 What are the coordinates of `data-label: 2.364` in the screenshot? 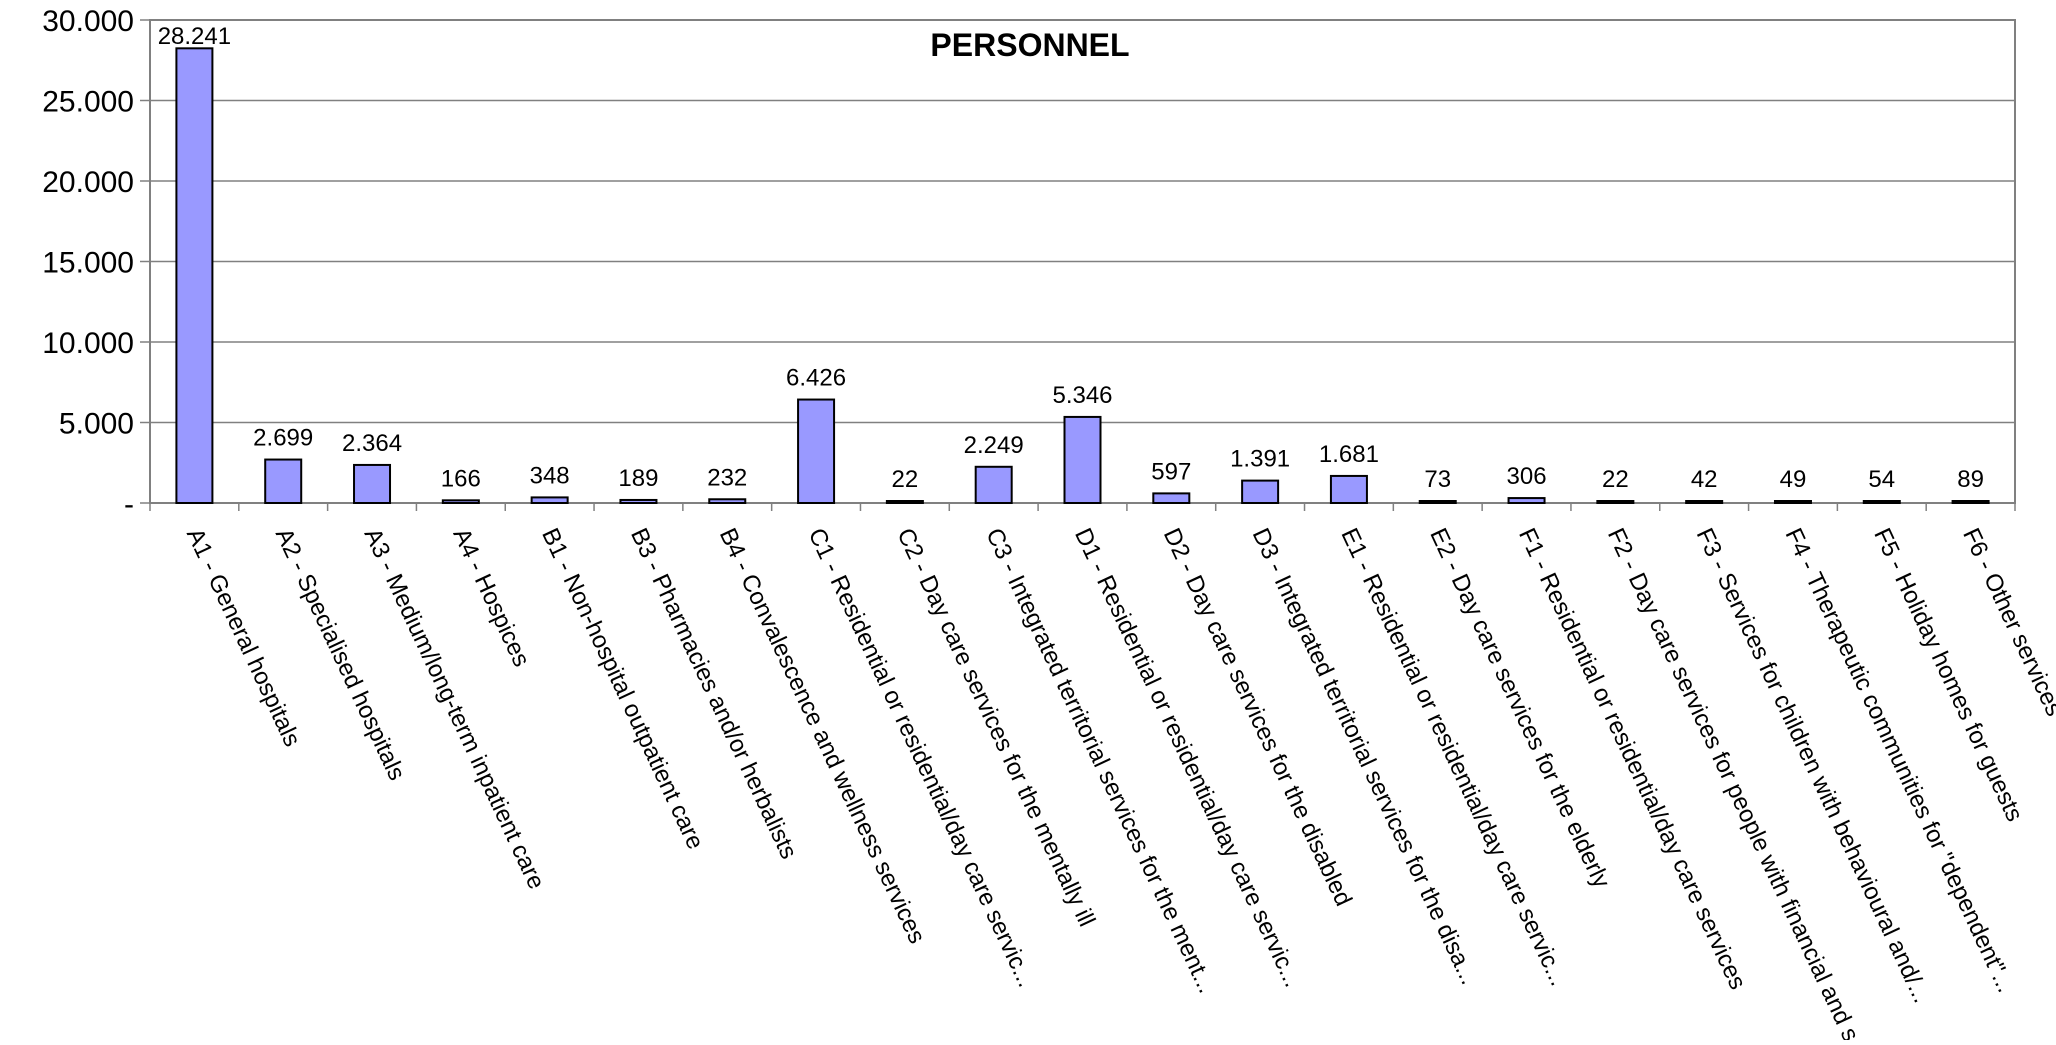 It's located at (372, 443).